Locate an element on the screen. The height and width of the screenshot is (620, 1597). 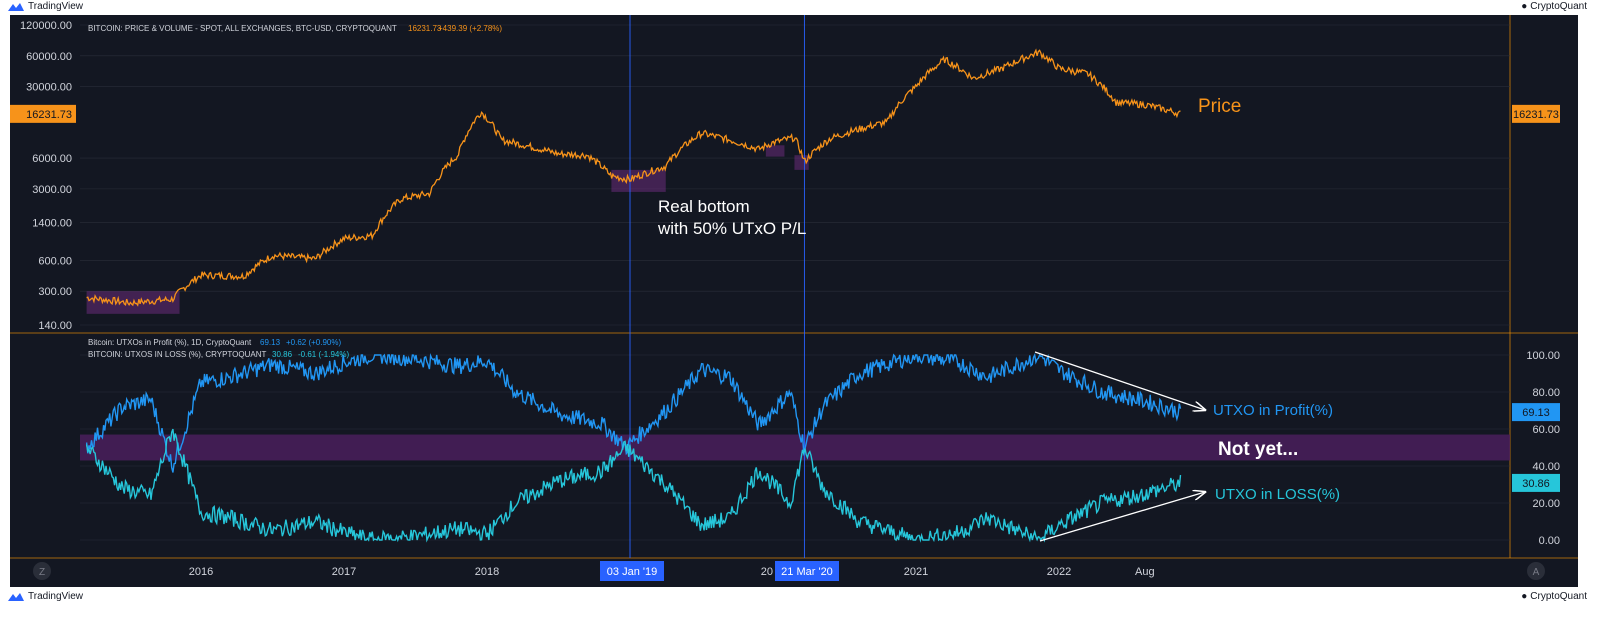
profit-annotation: UTXO in Profit(%) is located at coordinates (1273, 410).